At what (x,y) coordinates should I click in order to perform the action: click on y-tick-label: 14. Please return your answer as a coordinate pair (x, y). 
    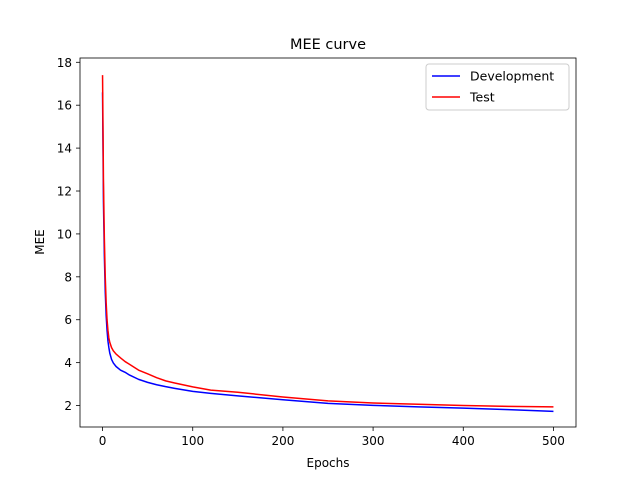
    Looking at the image, I should click on (64, 149).